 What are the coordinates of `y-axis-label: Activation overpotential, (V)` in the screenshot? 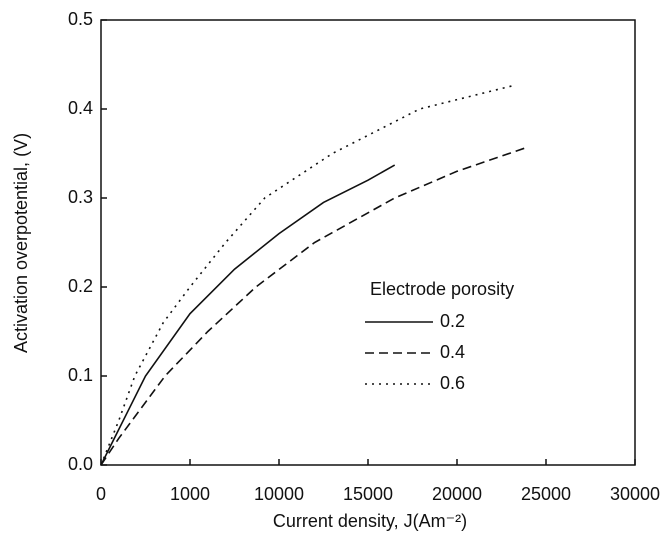 It's located at (21, 243).